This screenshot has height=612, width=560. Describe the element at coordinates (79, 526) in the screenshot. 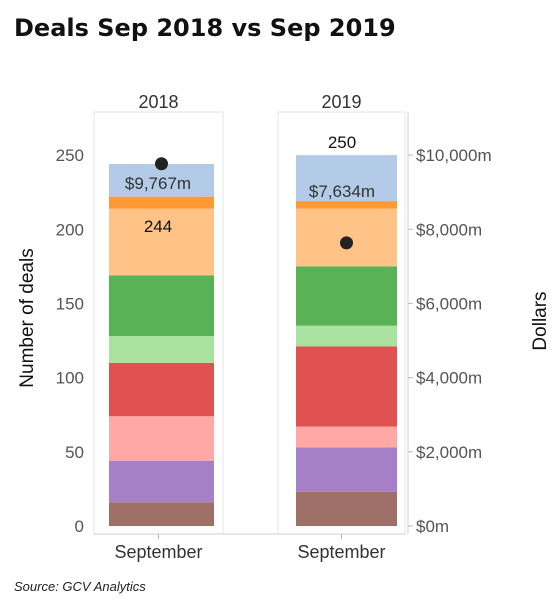

I see `left-tick-label: 0` at that location.